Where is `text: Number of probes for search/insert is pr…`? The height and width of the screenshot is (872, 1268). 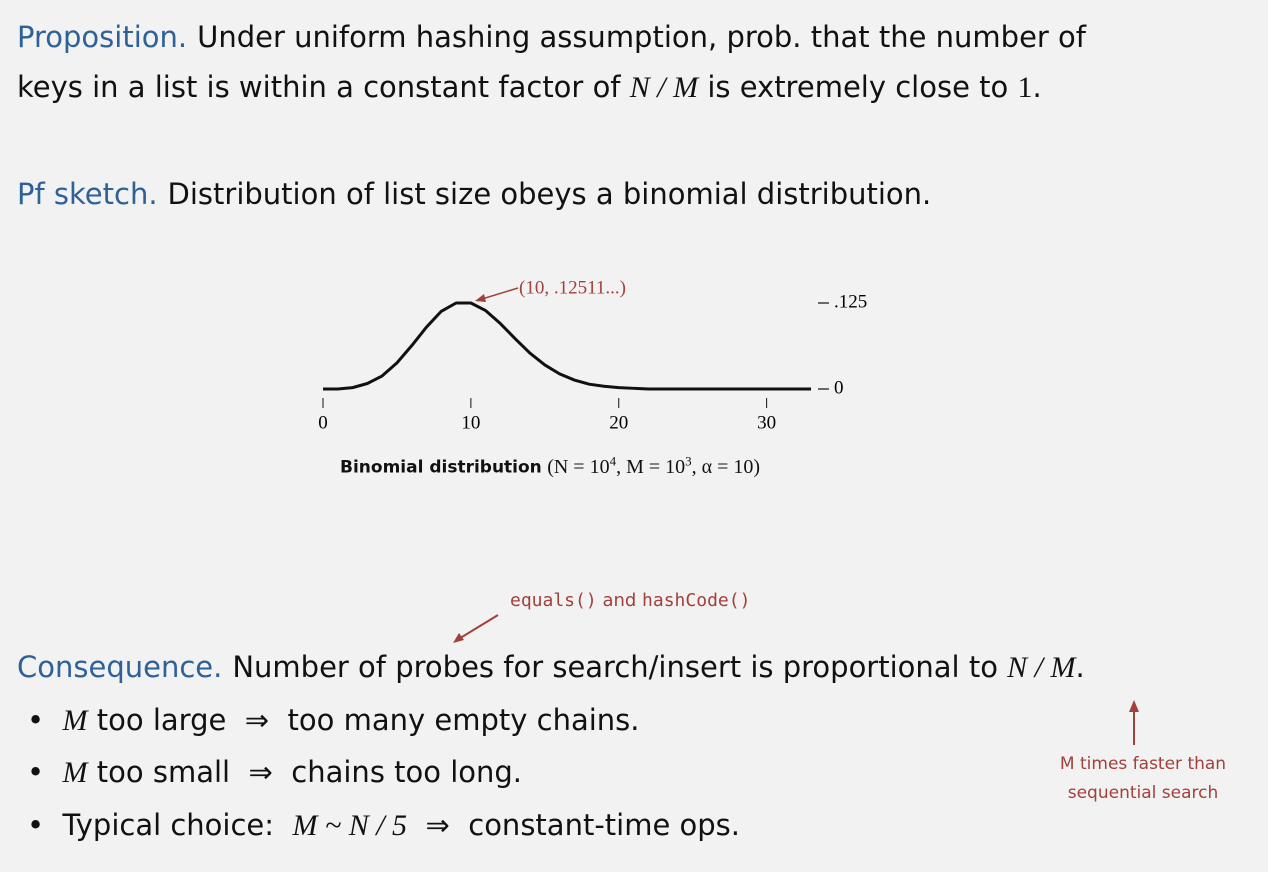 text: Number of probes for search/insert is pr… is located at coordinates (615, 667).